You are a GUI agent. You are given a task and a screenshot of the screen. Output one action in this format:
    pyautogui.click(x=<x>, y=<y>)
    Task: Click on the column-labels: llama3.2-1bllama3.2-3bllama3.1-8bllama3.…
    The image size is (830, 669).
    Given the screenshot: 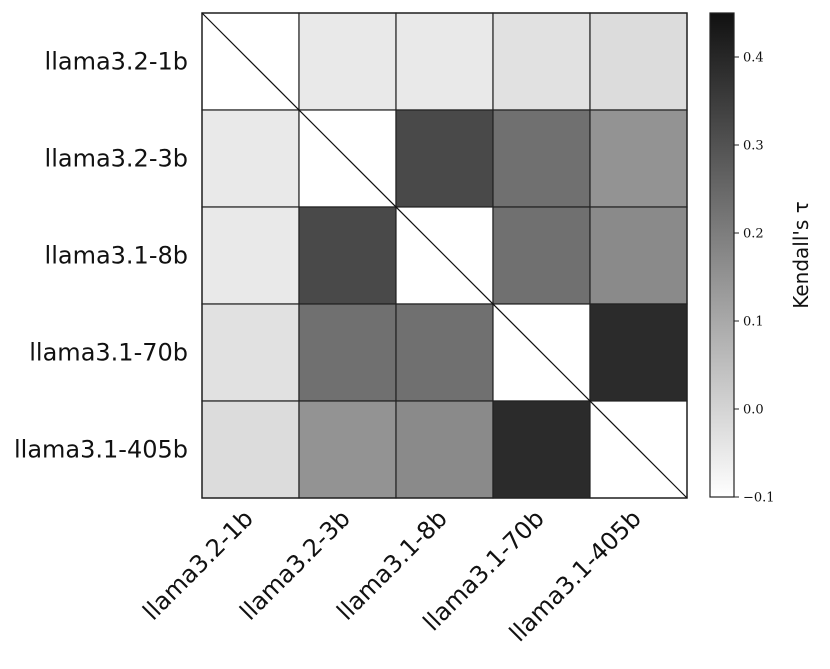 What is the action you would take?
    pyautogui.click(x=391, y=575)
    